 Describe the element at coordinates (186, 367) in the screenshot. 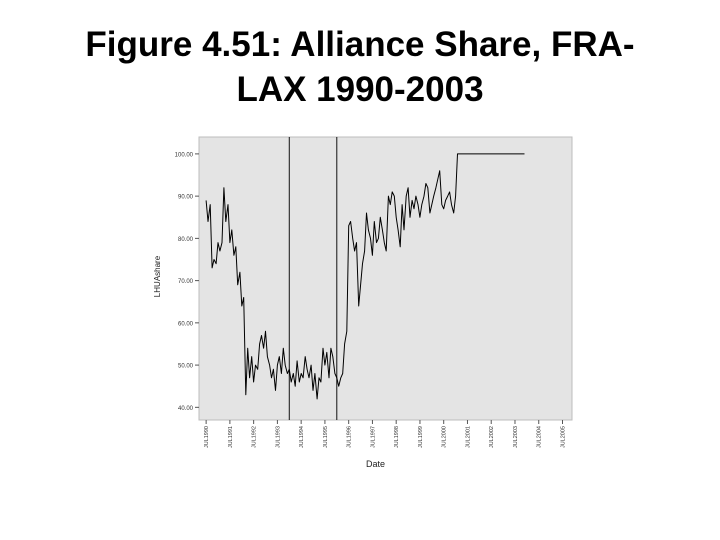

I see `y-tick-label: 50.00` at that location.